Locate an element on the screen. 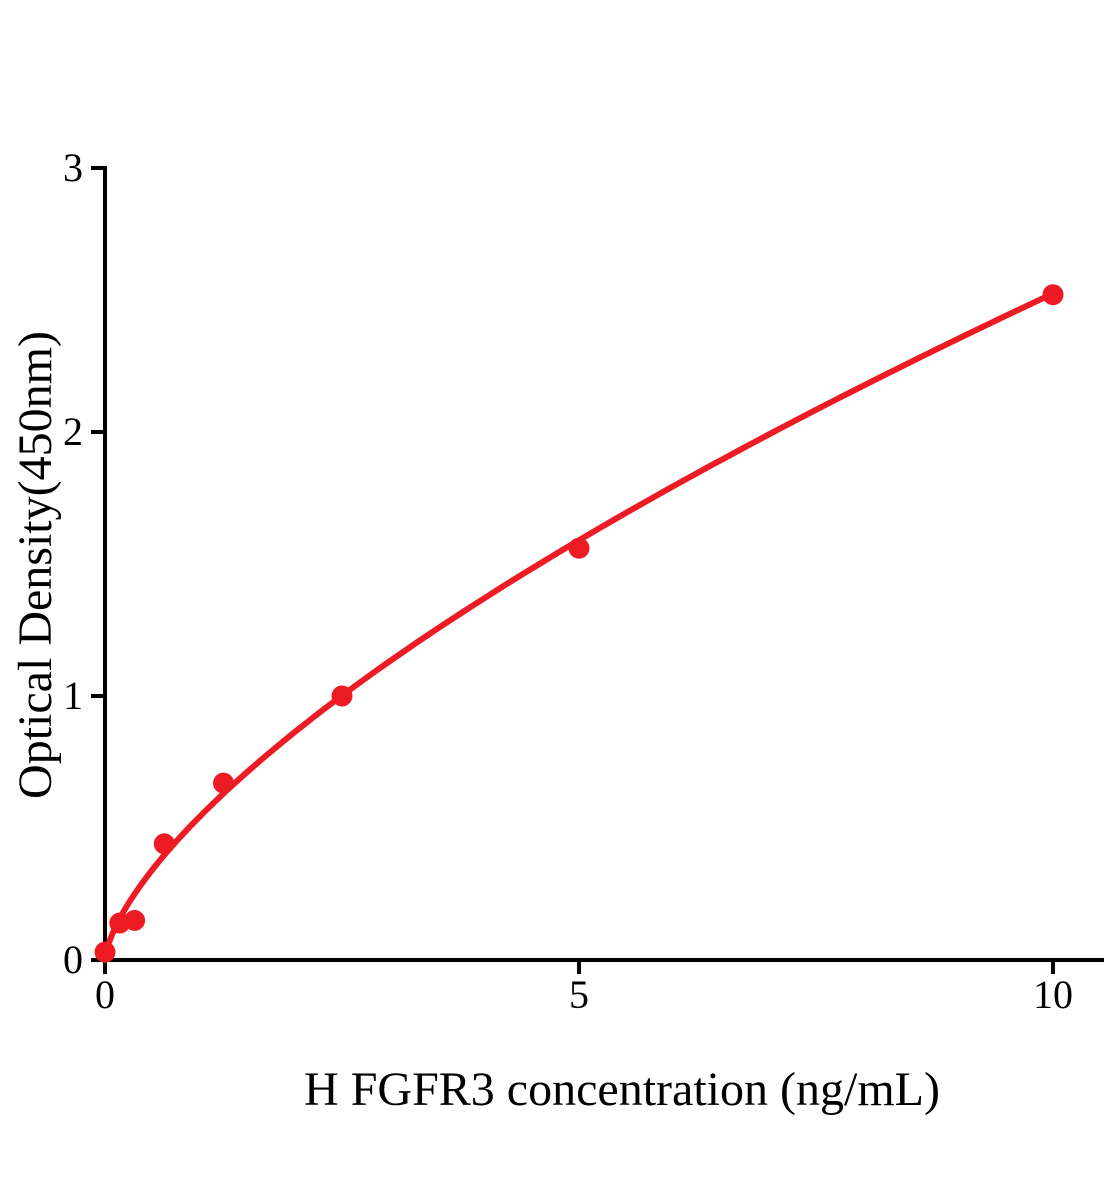 Image resolution: width=1104 pixels, height=1200 pixels. x-tick-label: 0 is located at coordinates (105, 994).